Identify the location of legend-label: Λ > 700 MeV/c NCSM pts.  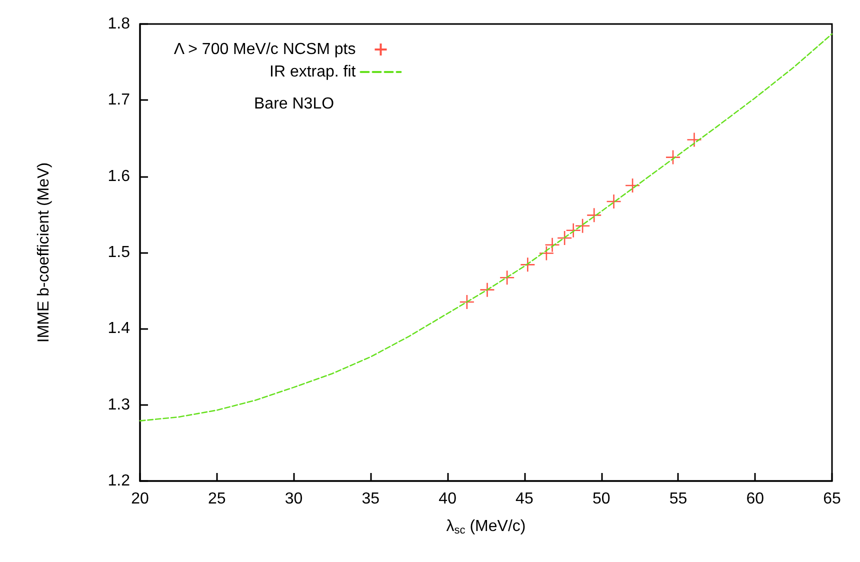
(265, 49).